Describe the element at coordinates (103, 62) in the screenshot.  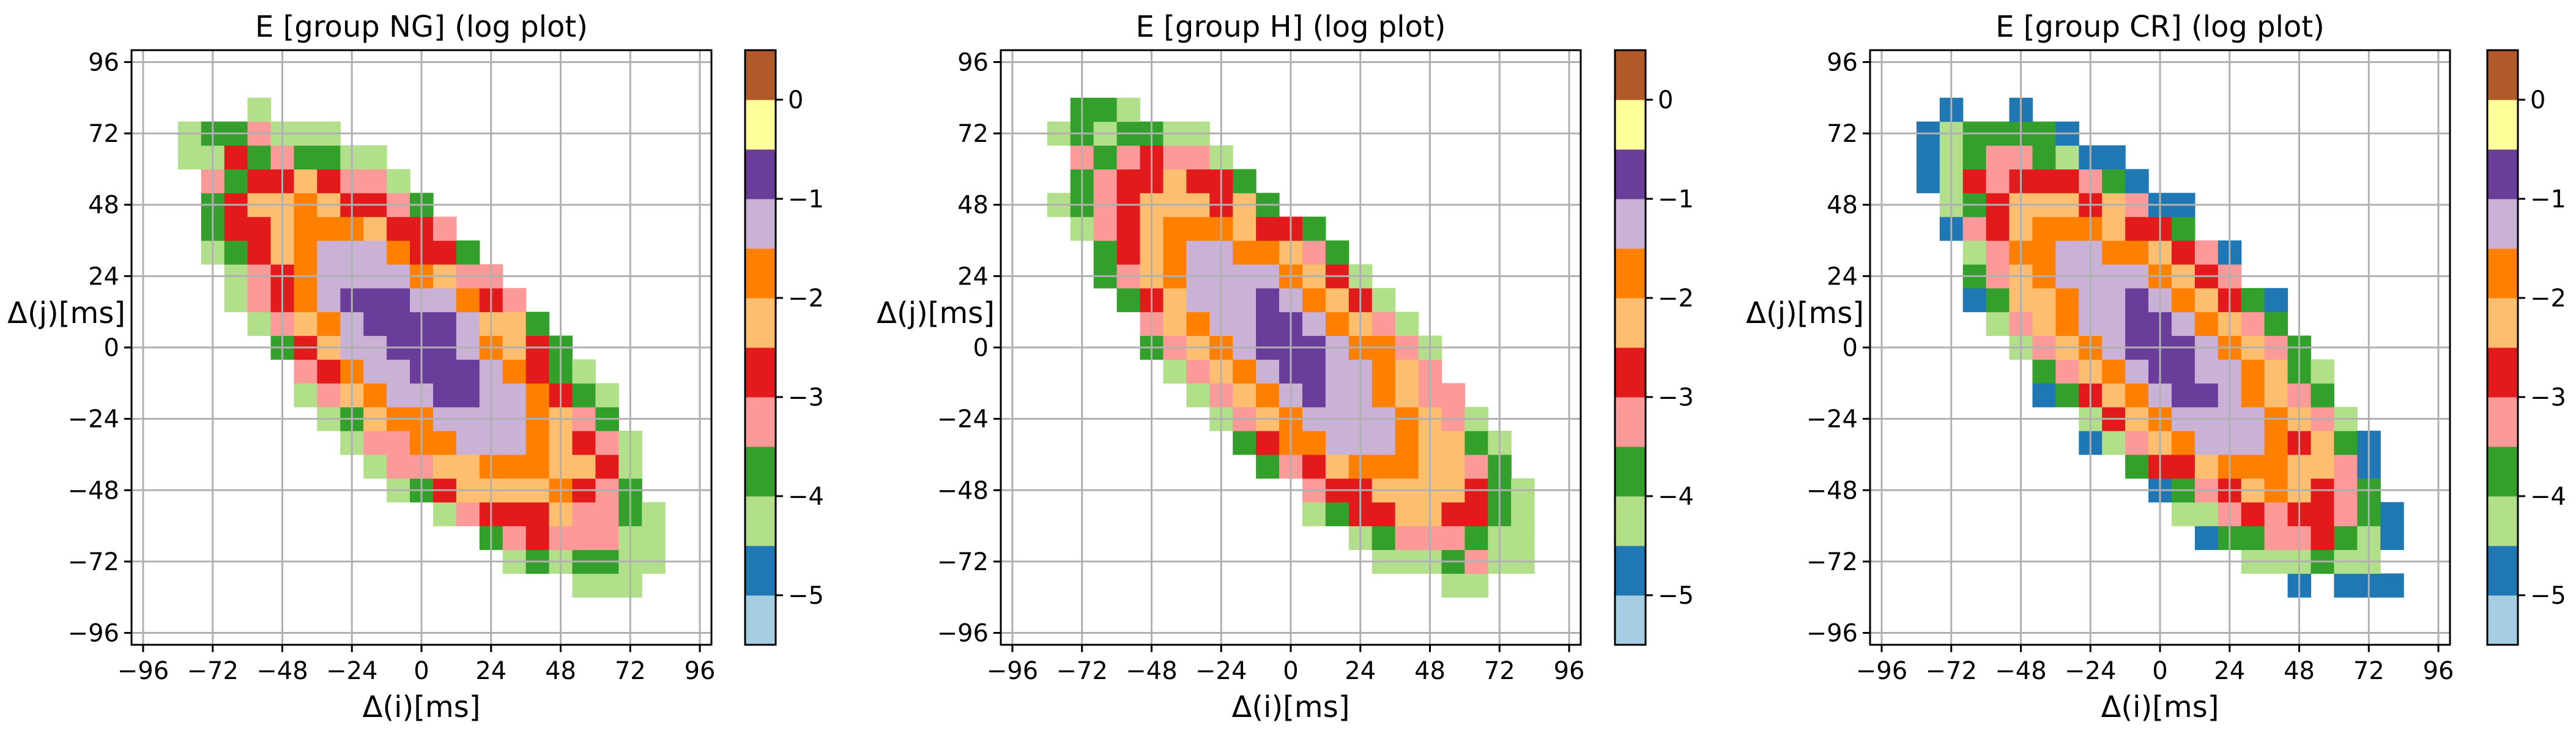
I see `y-tick-label: 96` at that location.